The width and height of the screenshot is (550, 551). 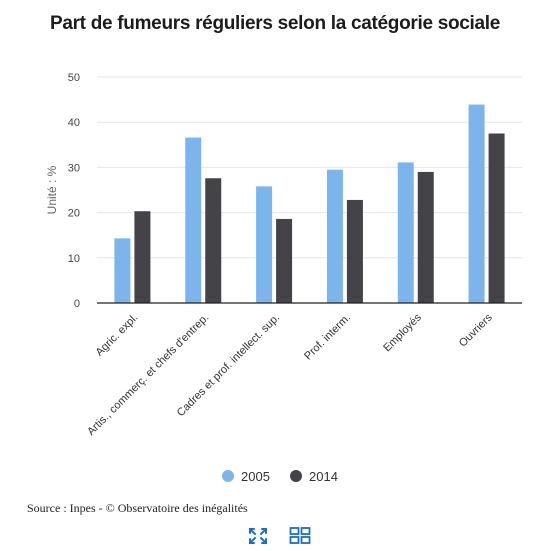 What do you see at coordinates (117, 335) in the screenshot?
I see `x-tick-label: Agric. expl.` at bounding box center [117, 335].